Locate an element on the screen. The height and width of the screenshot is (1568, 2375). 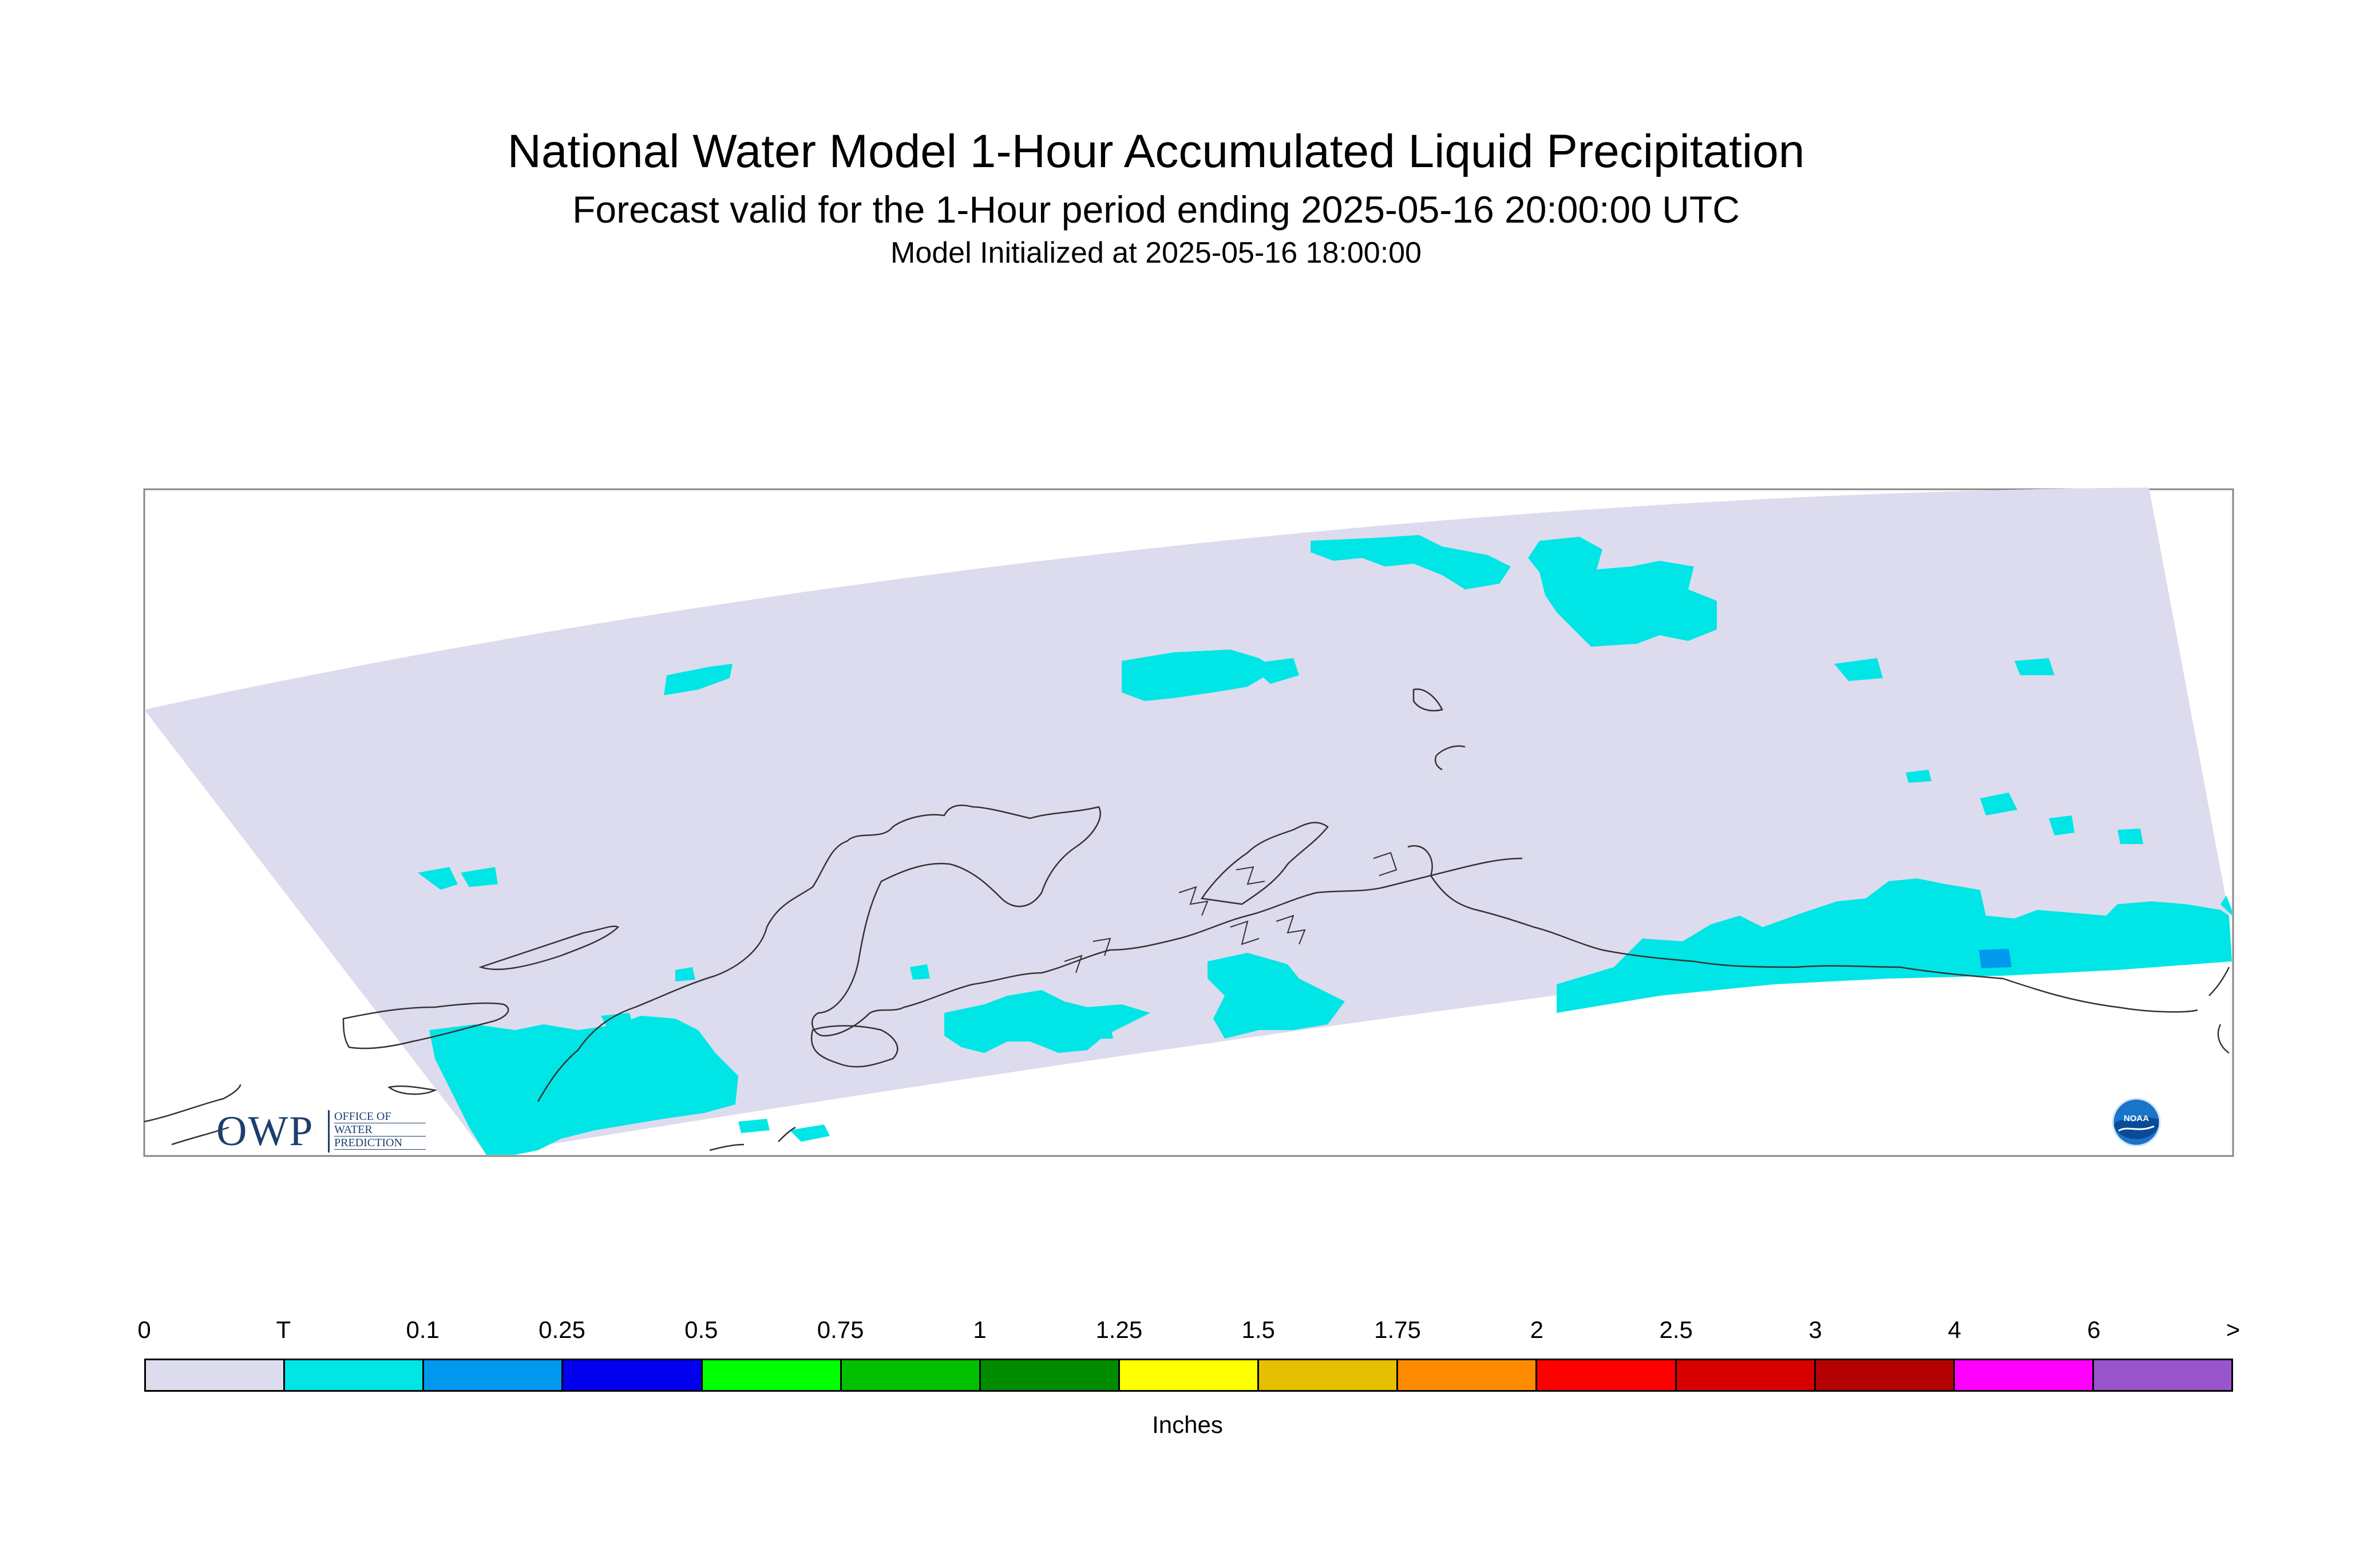
owp-logo-divider is located at coordinates (329, 1131).